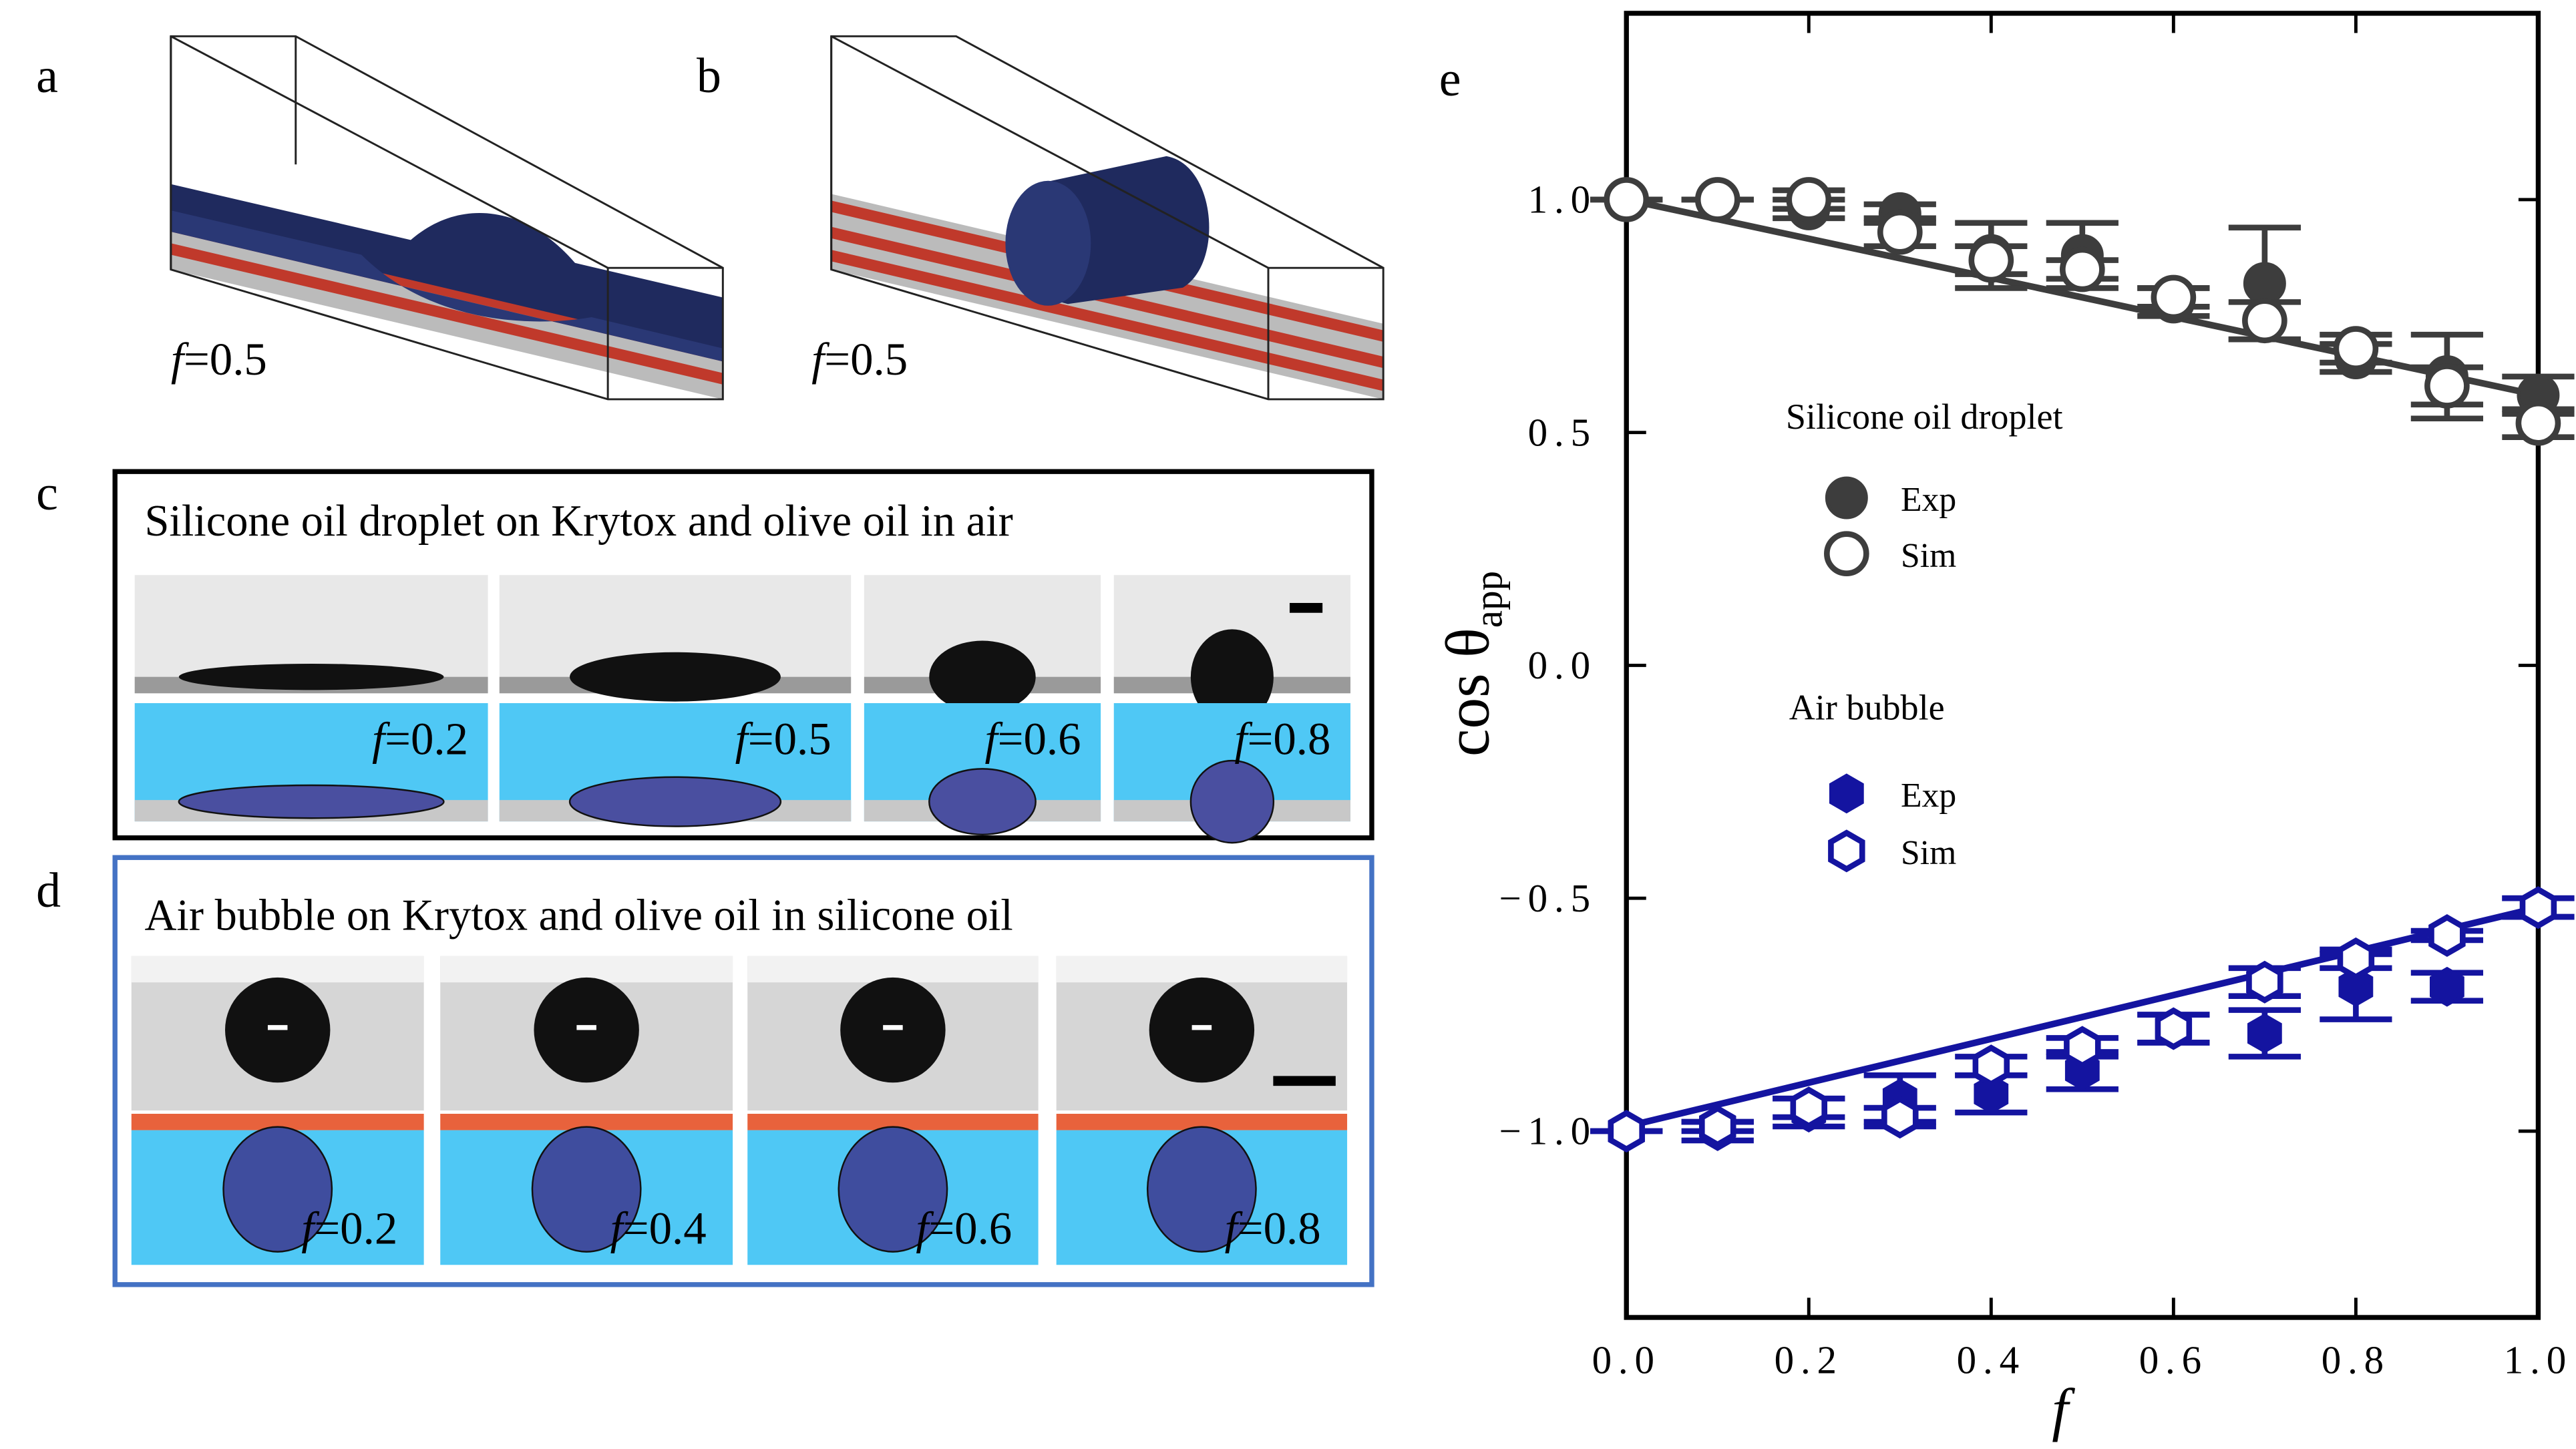 The width and height of the screenshot is (2576, 1449). I want to click on panel-label: b, so click(709, 75).